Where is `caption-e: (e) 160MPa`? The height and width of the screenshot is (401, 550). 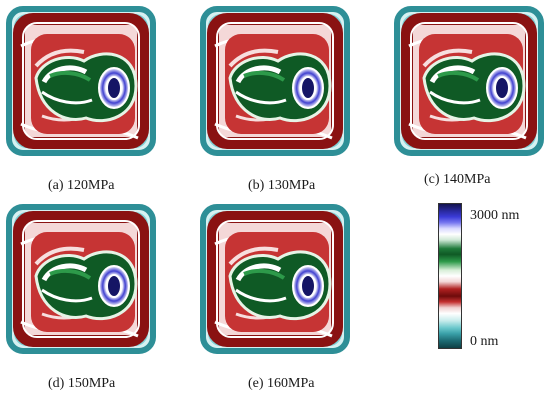 caption-e: (e) 160MPa is located at coordinates (281, 383).